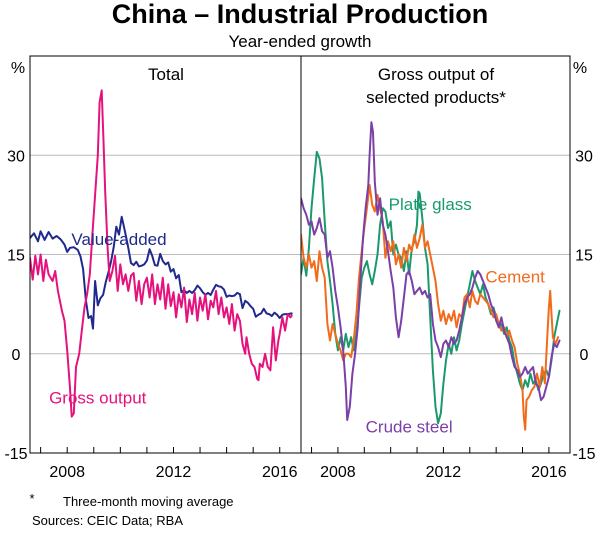 This screenshot has width=600, height=536. Describe the element at coordinates (98, 397) in the screenshot. I see `series-label-gross-output: Gross output` at that location.